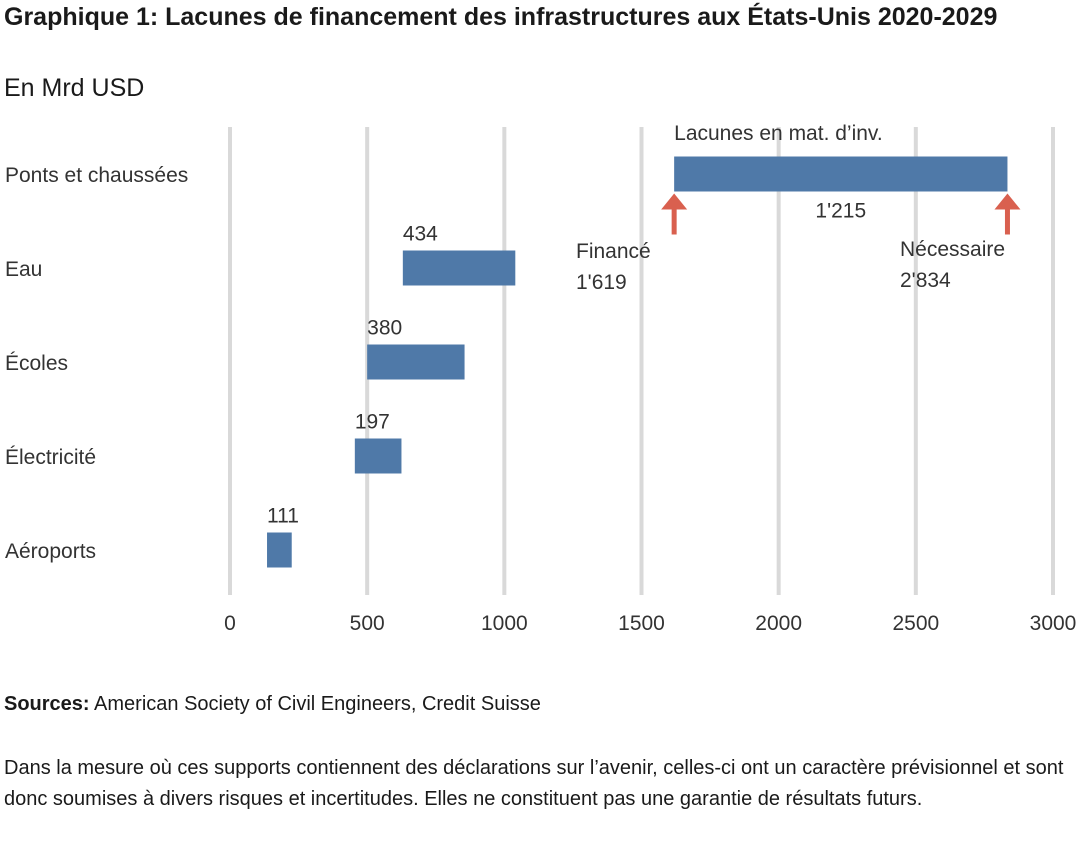 The height and width of the screenshot is (846, 1081). I want to click on category-label: Aéroports, so click(50, 551).